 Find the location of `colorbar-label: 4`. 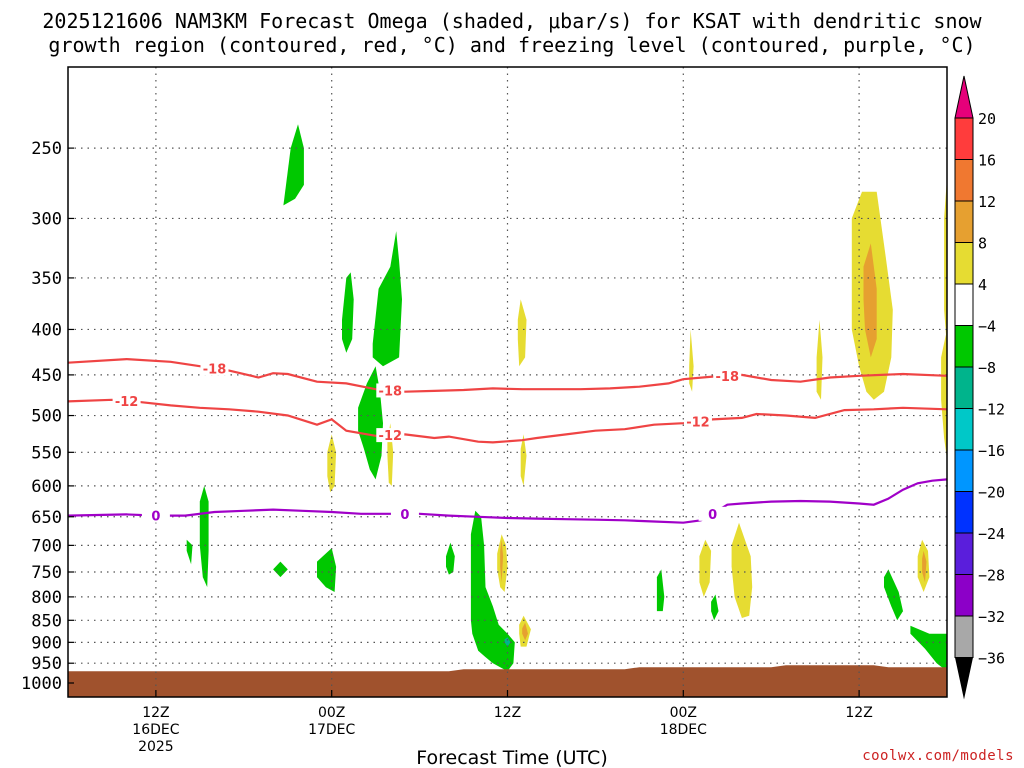

colorbar-label: 4 is located at coordinates (982, 285).